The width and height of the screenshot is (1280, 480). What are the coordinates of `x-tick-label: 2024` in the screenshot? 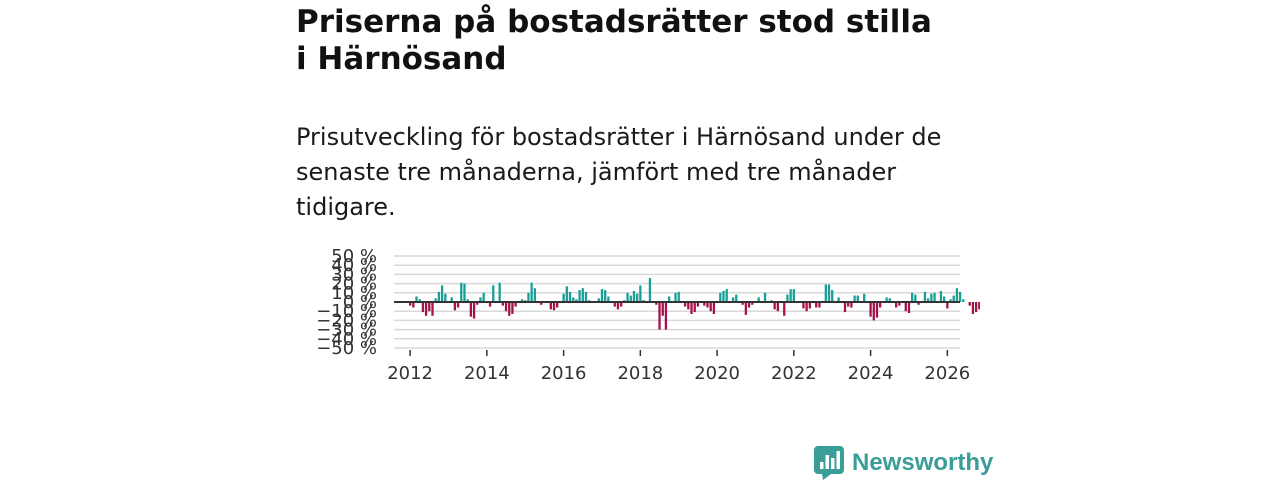 It's located at (871, 373).